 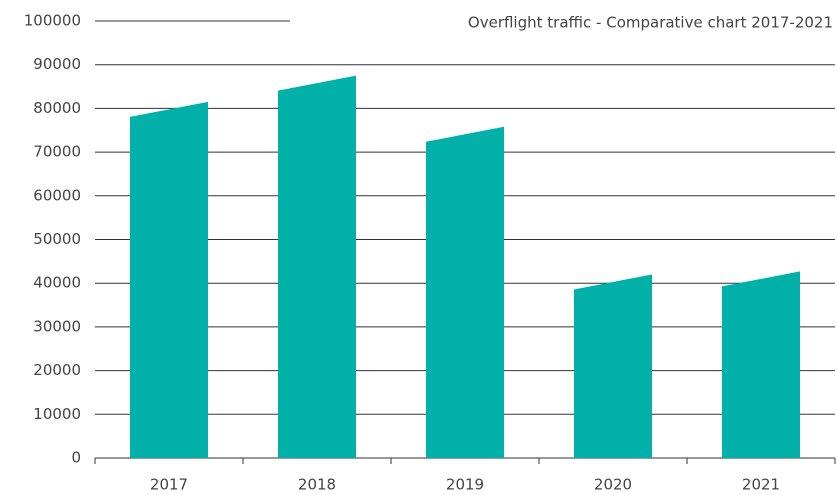 What do you see at coordinates (57, 64) in the screenshot?
I see `y-tick-label: 90000` at bounding box center [57, 64].